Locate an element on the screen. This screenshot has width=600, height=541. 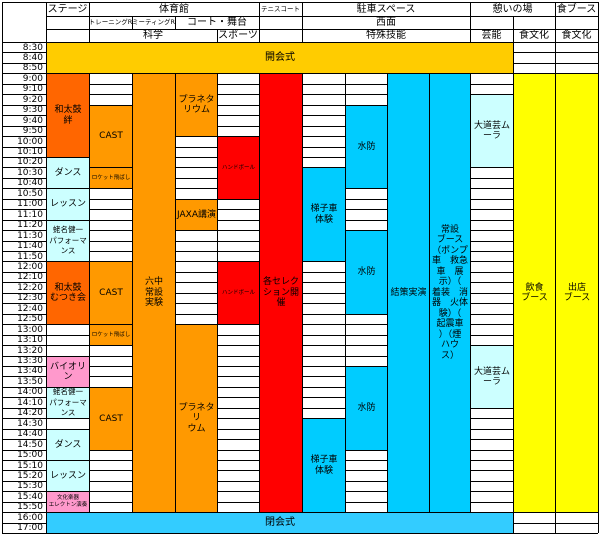
header-science: 科学 is located at coordinates (153, 35).